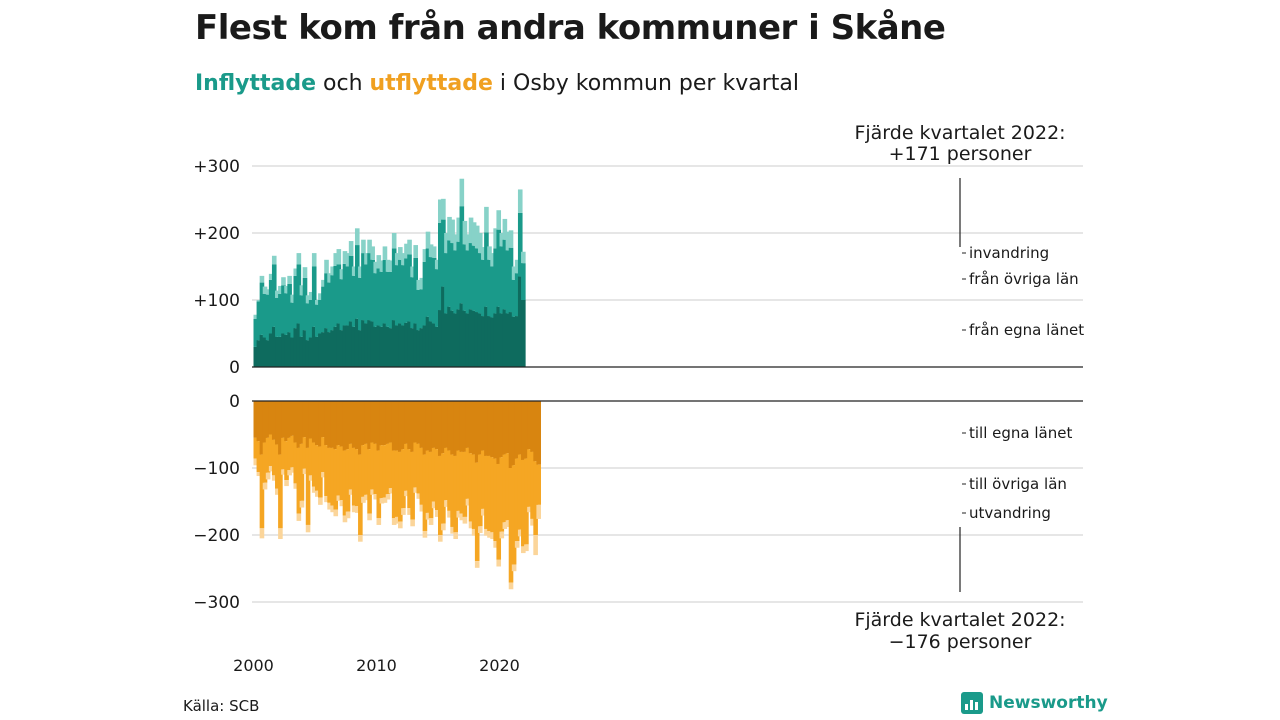 This screenshot has height=720, width=1280. What do you see at coordinates (1009, 253) in the screenshot?
I see `series-label-in: invandring` at bounding box center [1009, 253].